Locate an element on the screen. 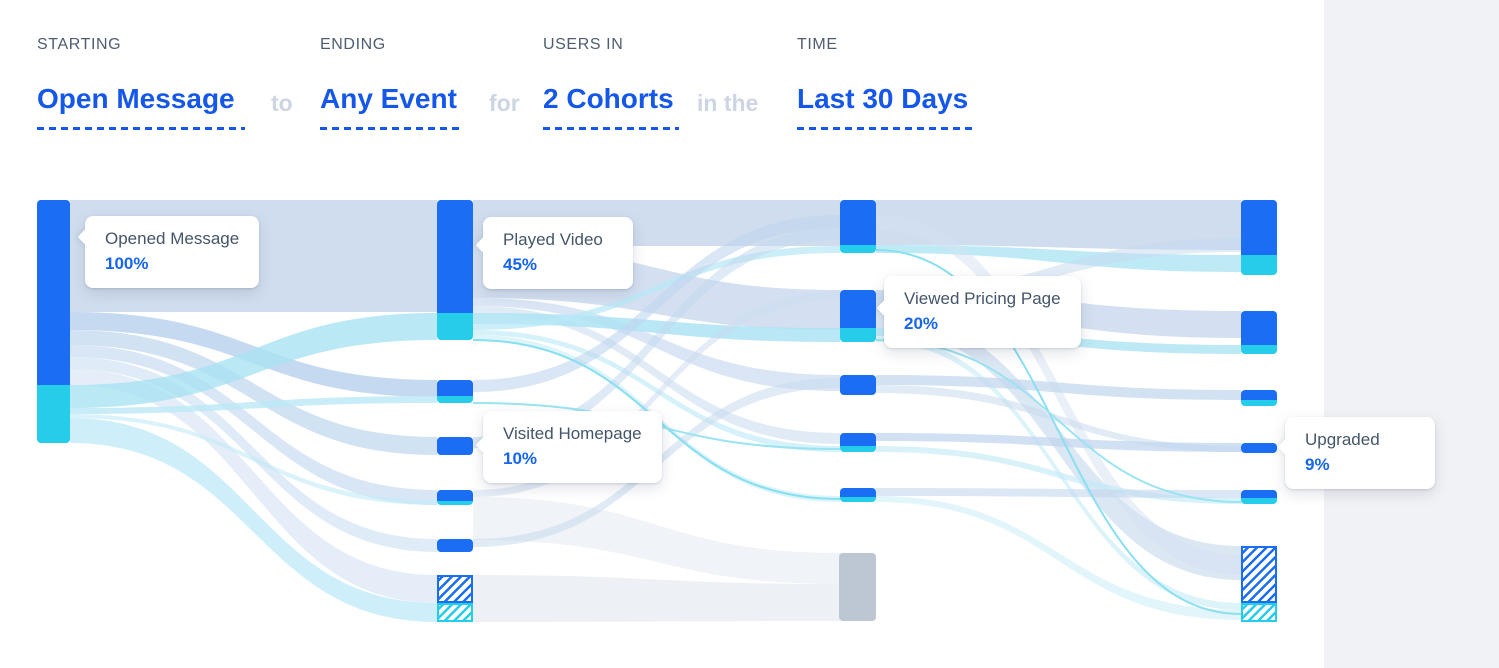 Image resolution: width=1499 pixels, height=668 pixels. tooltip-percentage: 10% is located at coordinates (520, 458).